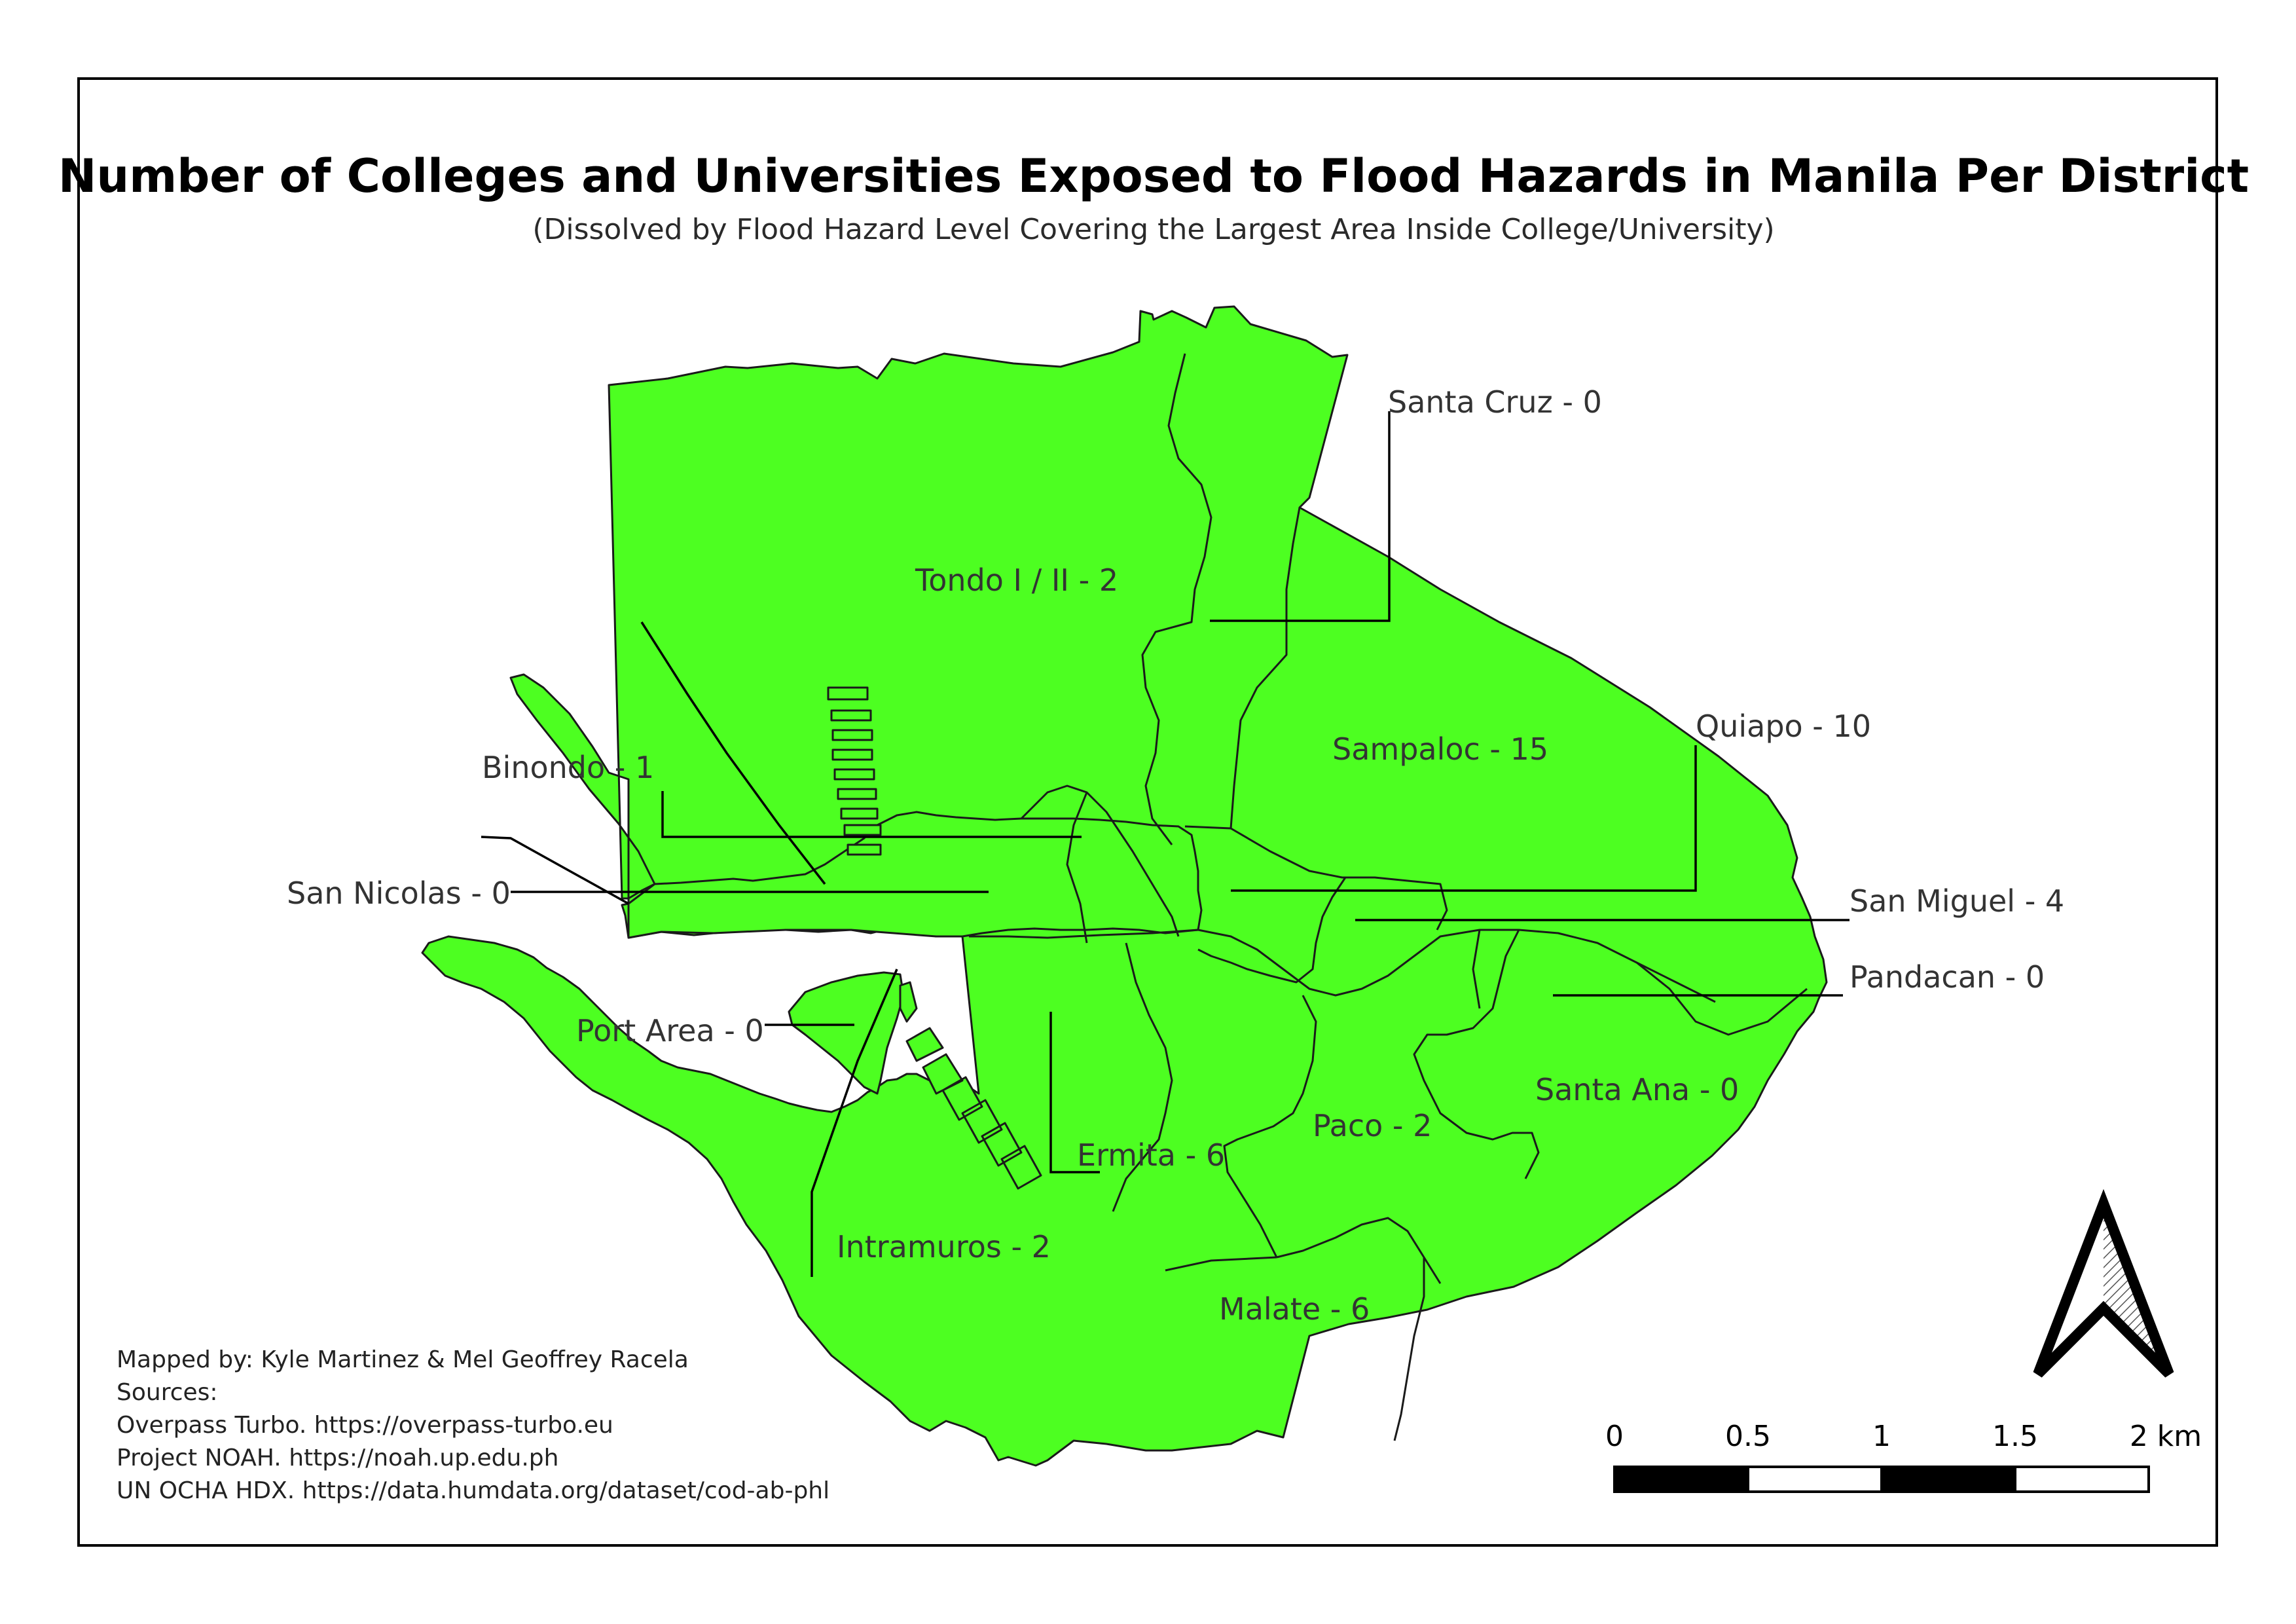 The image size is (2296, 1624). Describe the element at coordinates (2015, 1436) in the screenshot. I see `scale-tick-label: 1.5` at that location.